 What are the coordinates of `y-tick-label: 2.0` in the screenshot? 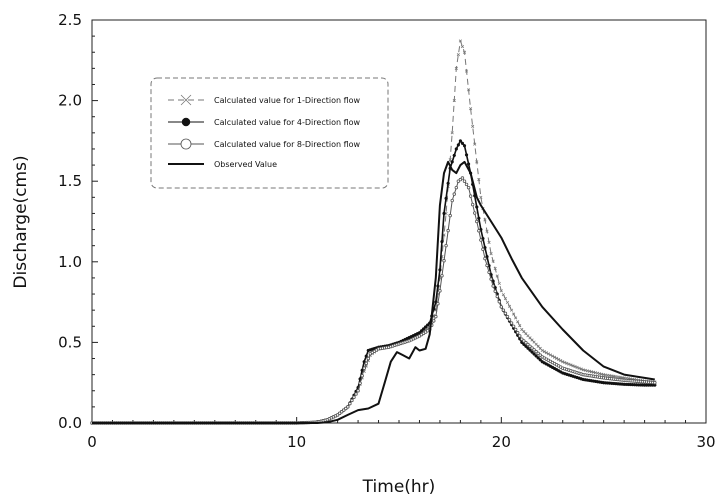 It's located at (70, 101).